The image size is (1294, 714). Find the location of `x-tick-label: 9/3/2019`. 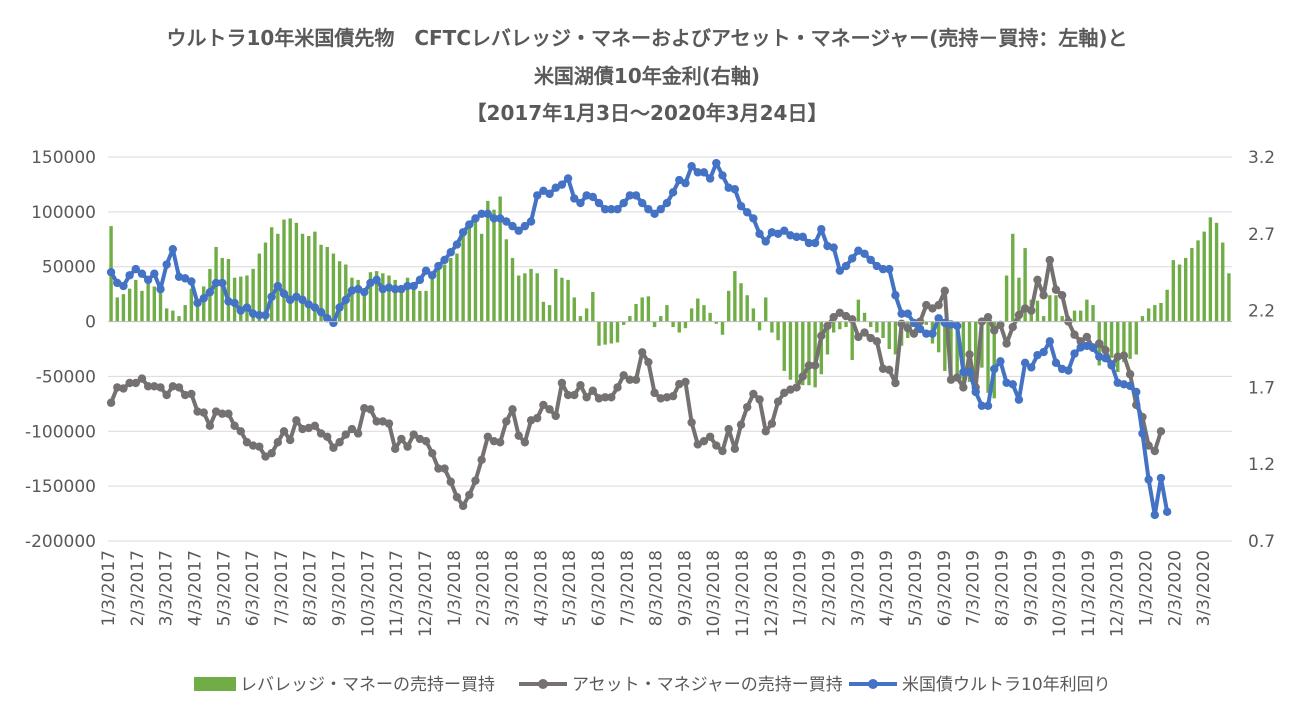

x-tick-label: 9/3/2019 is located at coordinates (1031, 588).